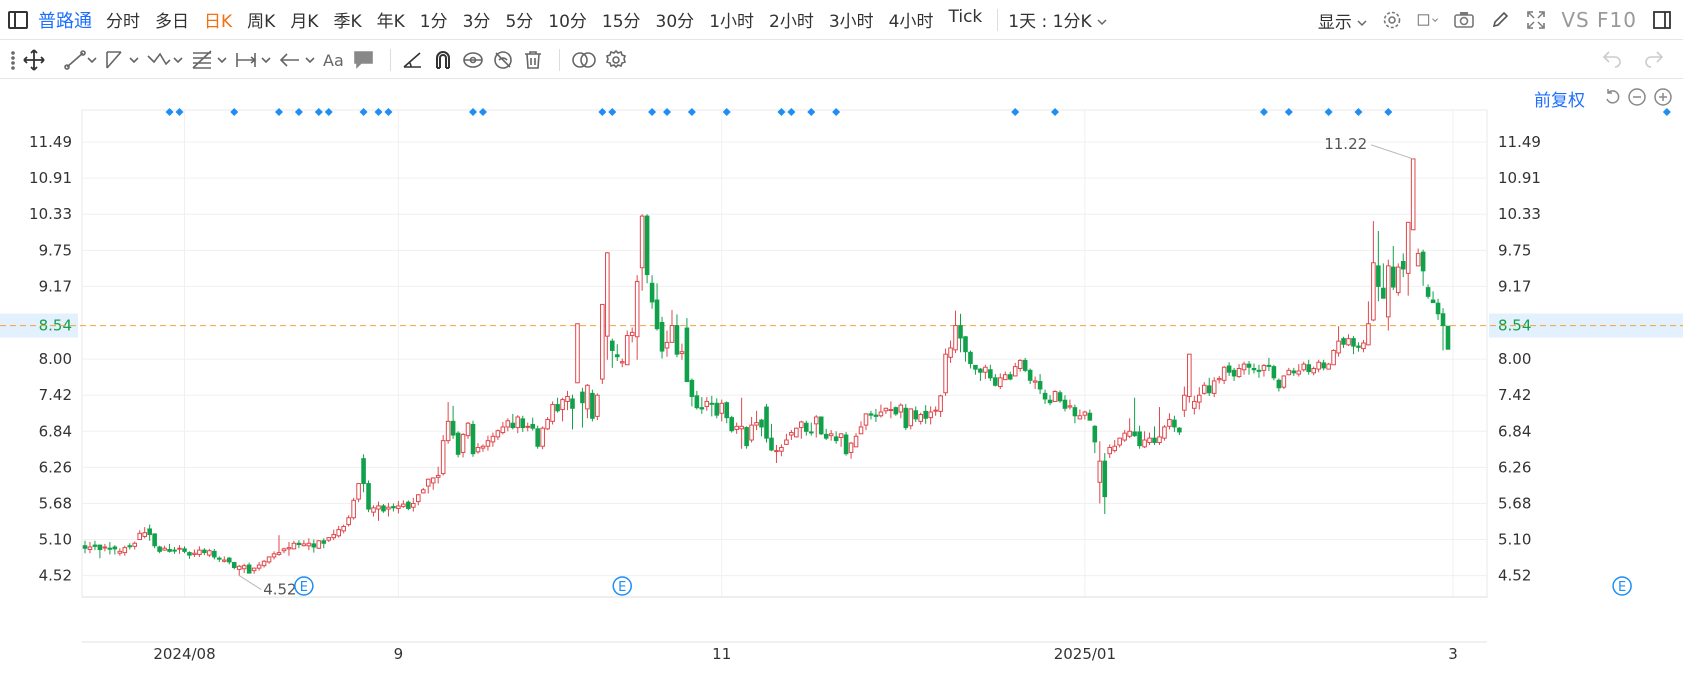 This screenshot has height=689, width=1683. What do you see at coordinates (841, 60) in the screenshot?
I see `drawing-toolbar: Aa` at bounding box center [841, 60].